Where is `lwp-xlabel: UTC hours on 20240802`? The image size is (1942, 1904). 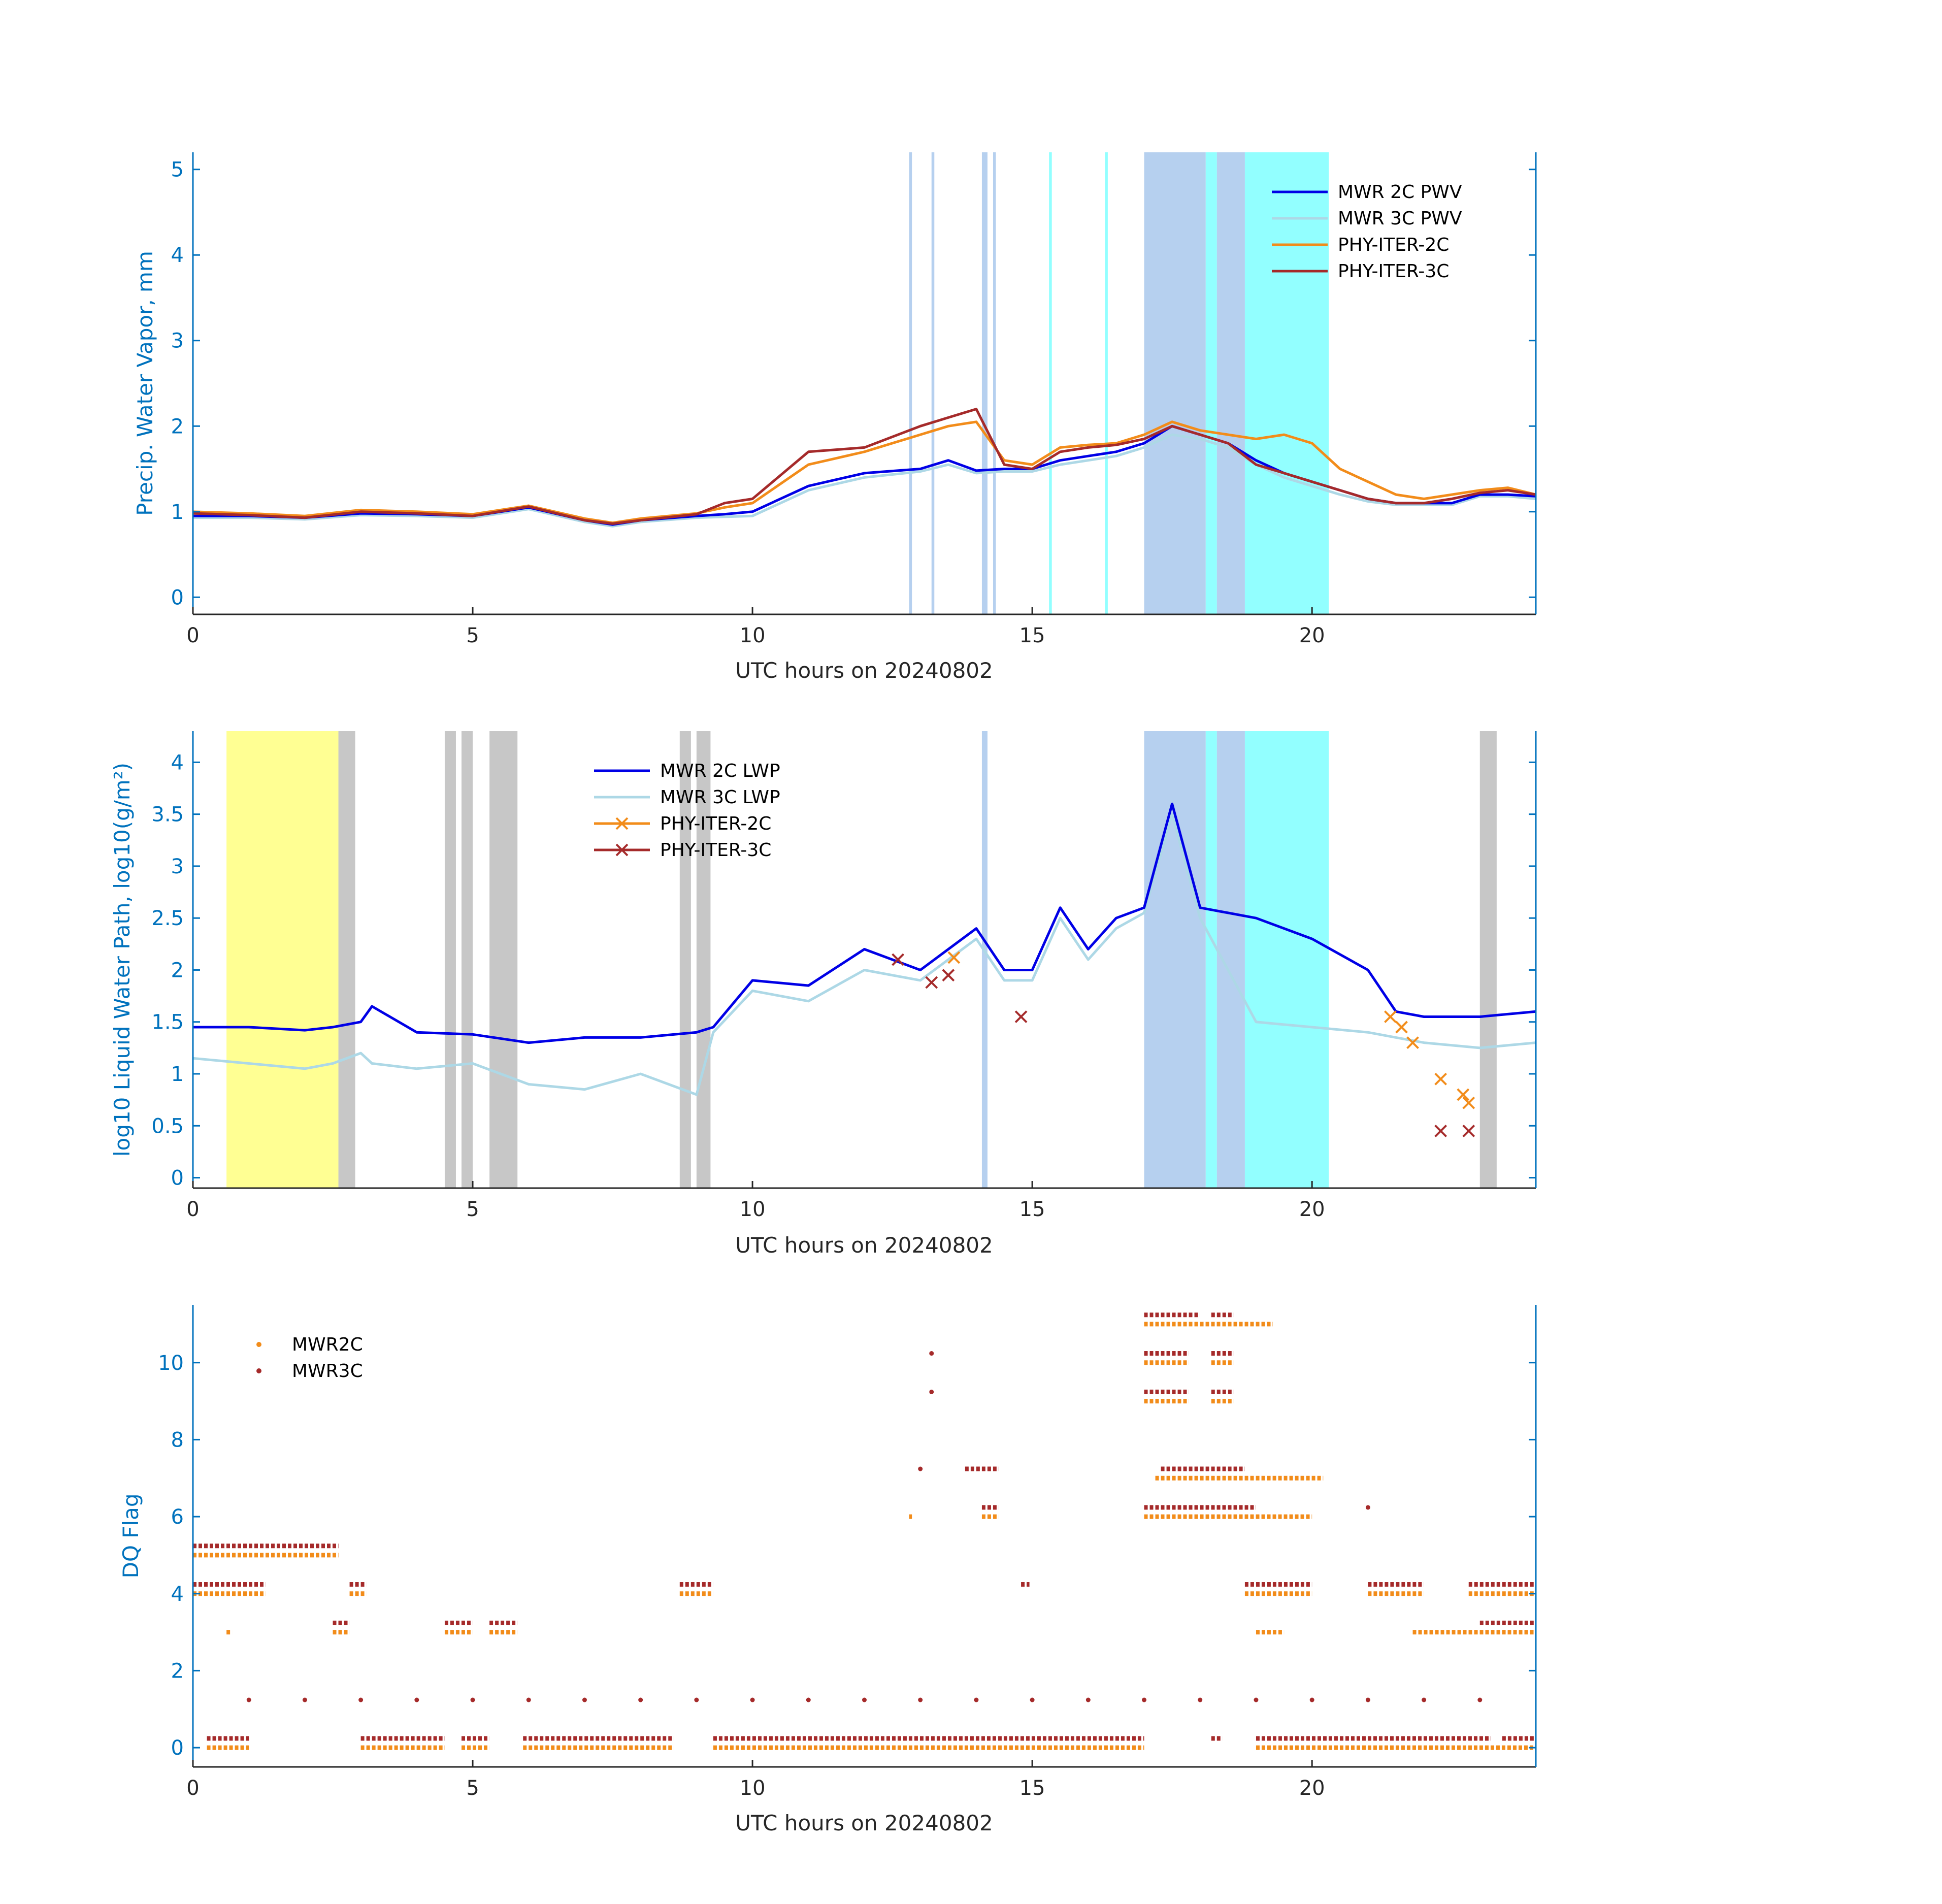 lwp-xlabel: UTC hours on 20240802 is located at coordinates (864, 1245).